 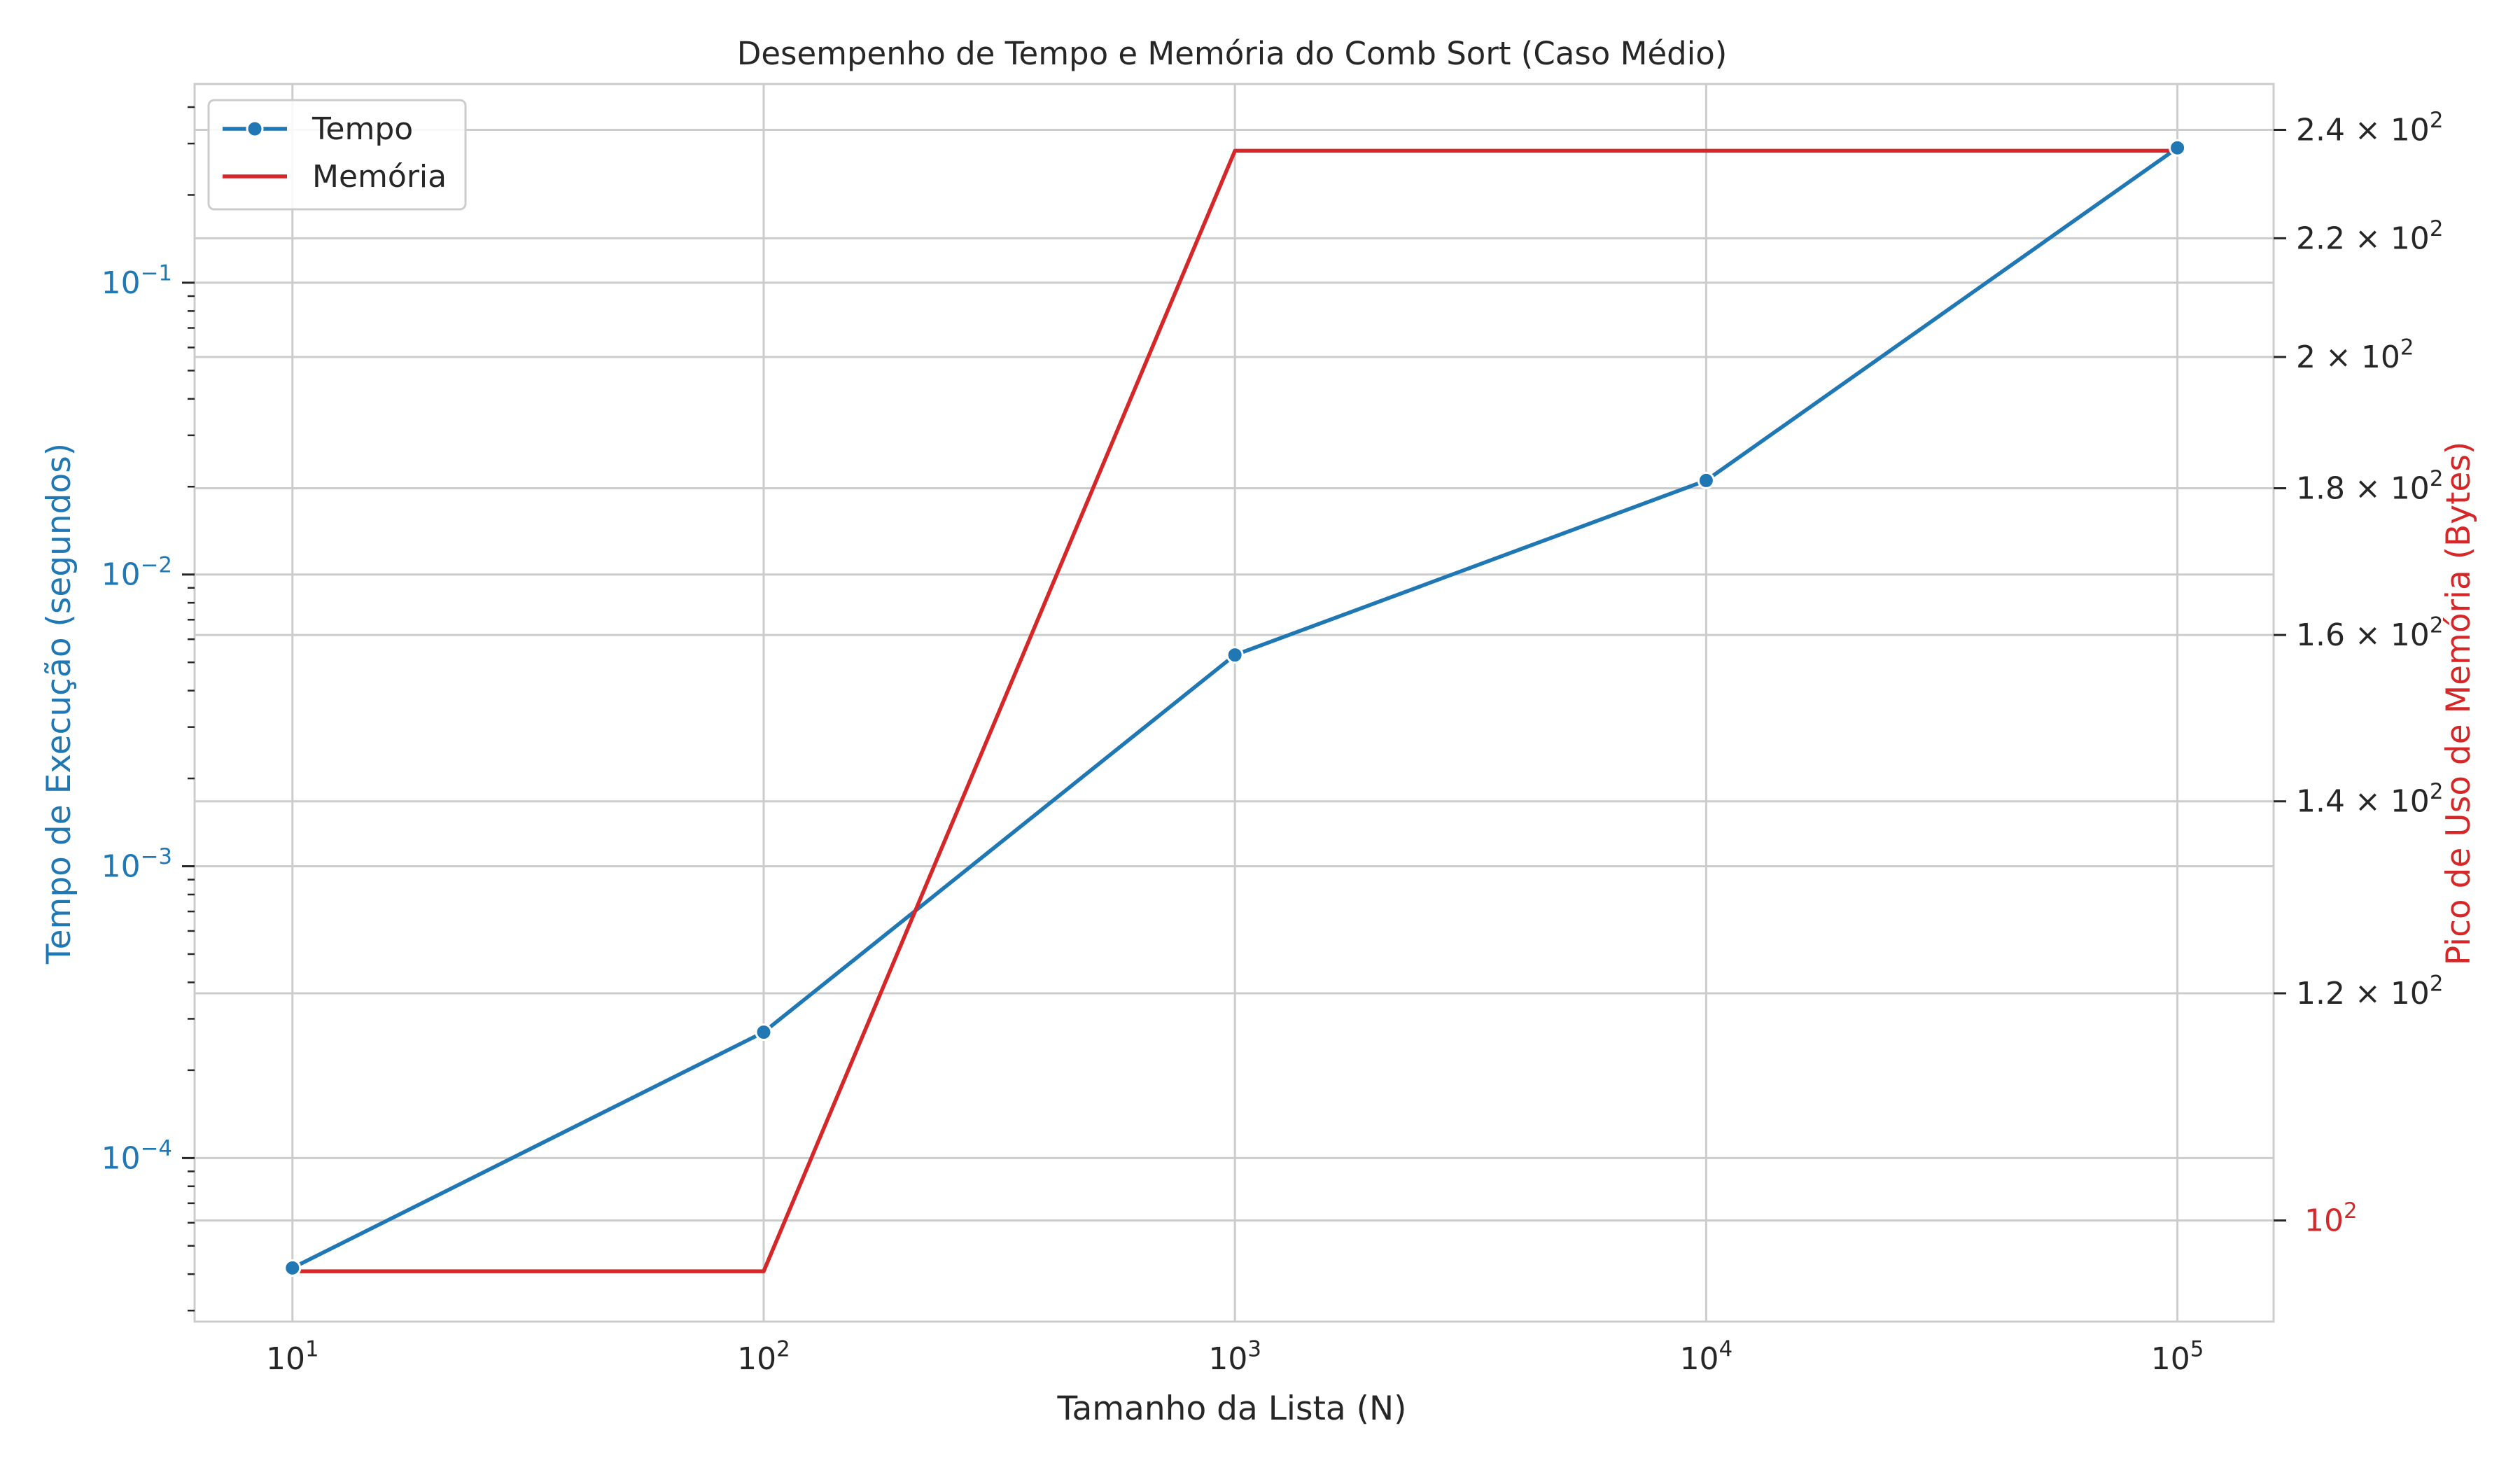 What do you see at coordinates (1232, 1409) in the screenshot?
I see `x-axis-label: Tamanho da Lista (N)` at bounding box center [1232, 1409].